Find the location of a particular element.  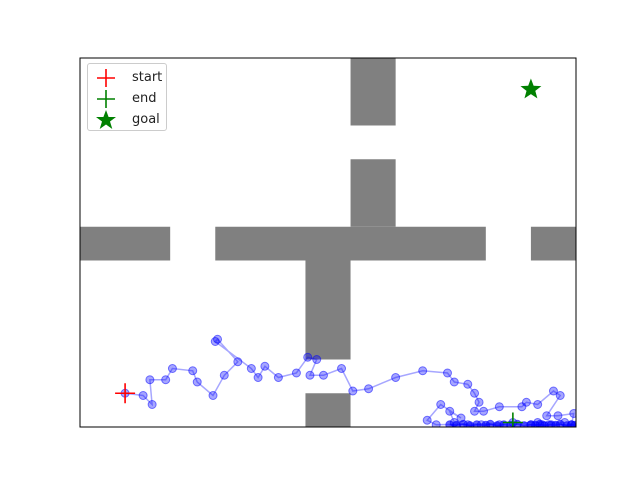

legend: start end goal is located at coordinates (127, 97).